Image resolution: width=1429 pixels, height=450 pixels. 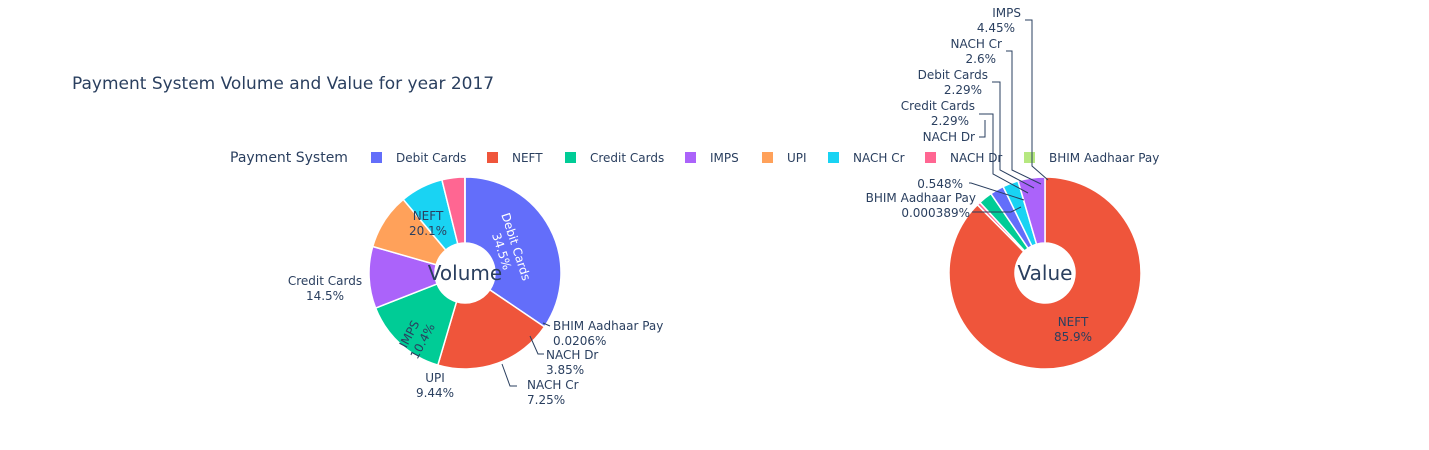 I want to click on pie-volume-slice-credit-cards, so click(x=416, y=324).